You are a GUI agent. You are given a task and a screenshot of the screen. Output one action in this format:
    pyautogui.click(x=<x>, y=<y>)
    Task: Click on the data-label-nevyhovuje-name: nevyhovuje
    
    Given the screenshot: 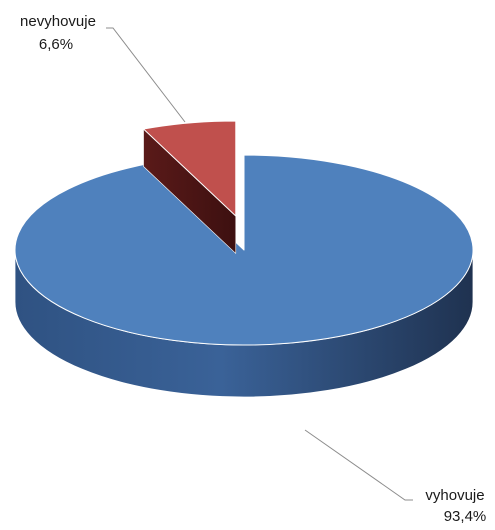 What is the action you would take?
    pyautogui.click(x=58, y=21)
    